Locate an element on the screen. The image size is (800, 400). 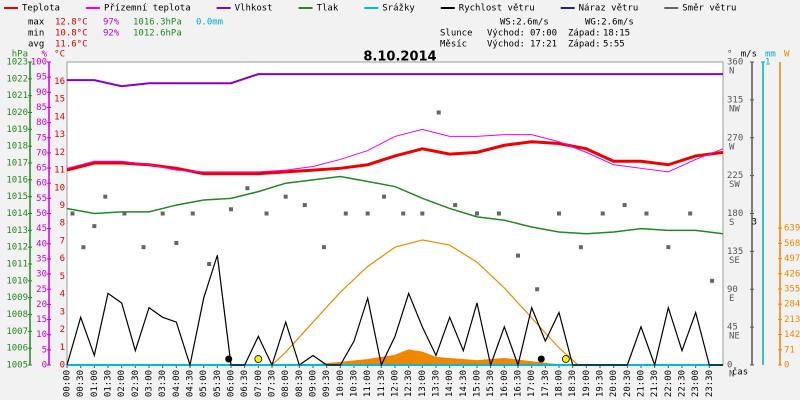
legend-label: Srážky is located at coordinates (398, 9).